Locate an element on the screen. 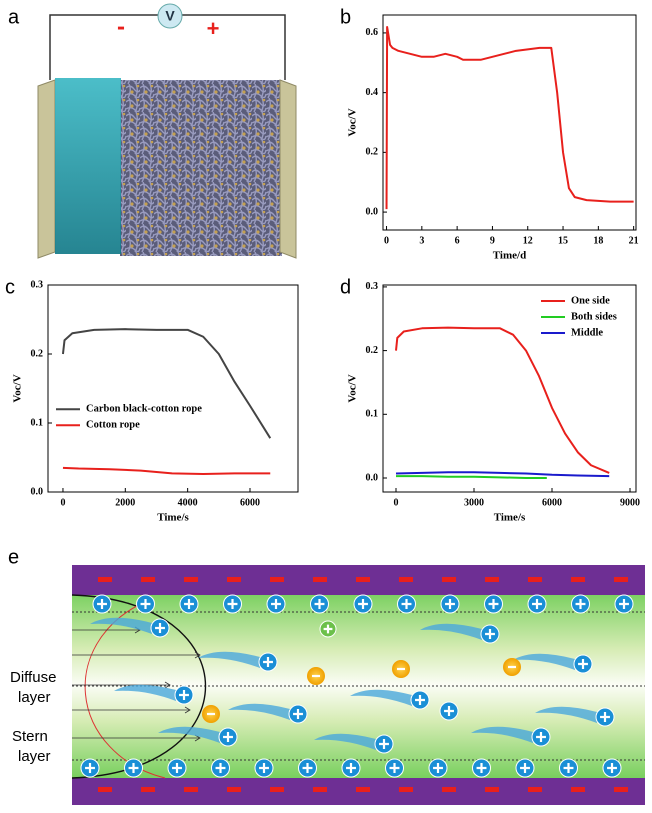 The height and width of the screenshot is (813, 652). x-tick-label: 6 is located at coordinates (457, 240).